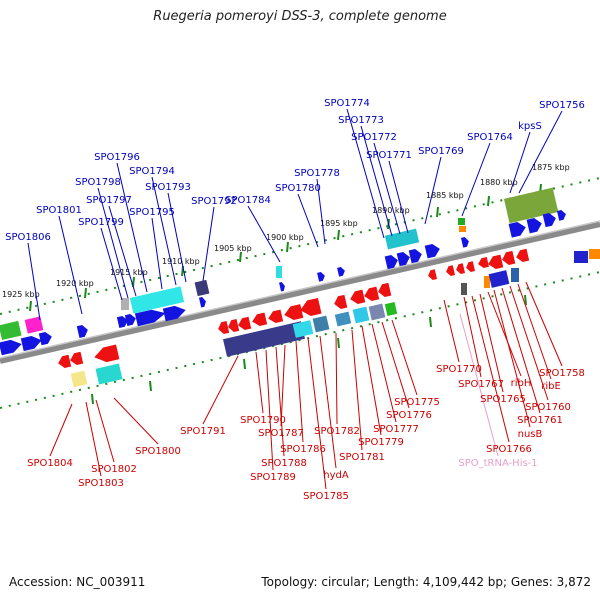 The width and height of the screenshot is (600, 600). Describe the element at coordinates (459, 369) in the screenshot. I see `gene-label: SPO1770` at that location.